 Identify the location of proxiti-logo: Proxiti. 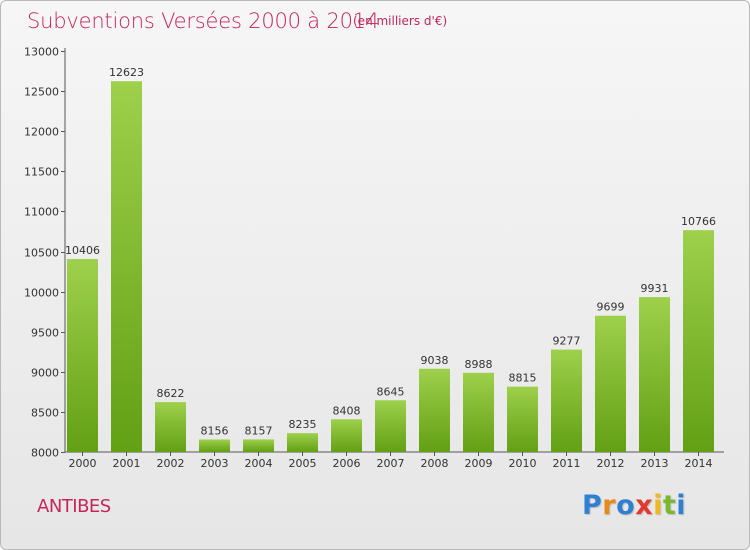
(634, 505).